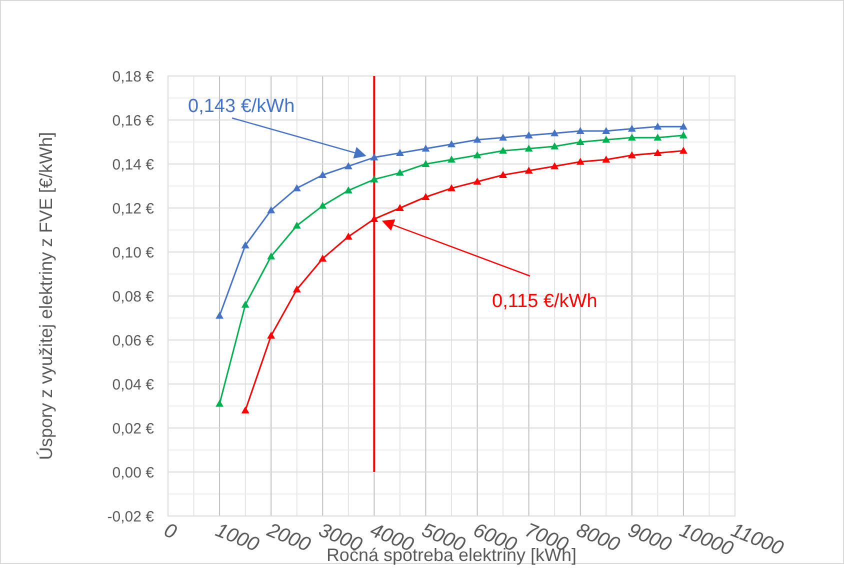  What do you see at coordinates (133, 341) in the screenshot?
I see `y-tick-label: 0,06 €` at bounding box center [133, 341].